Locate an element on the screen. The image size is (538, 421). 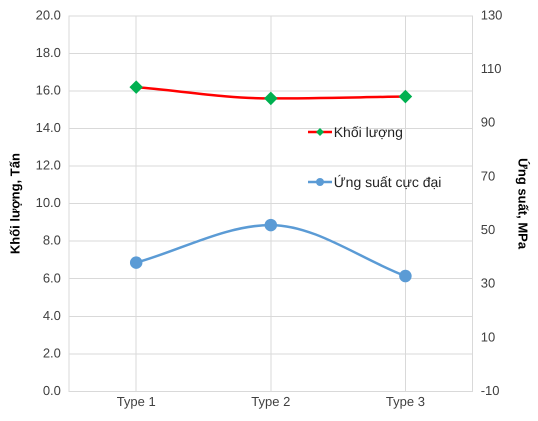
y-tick-label: 4.0 is located at coordinates (51, 315).